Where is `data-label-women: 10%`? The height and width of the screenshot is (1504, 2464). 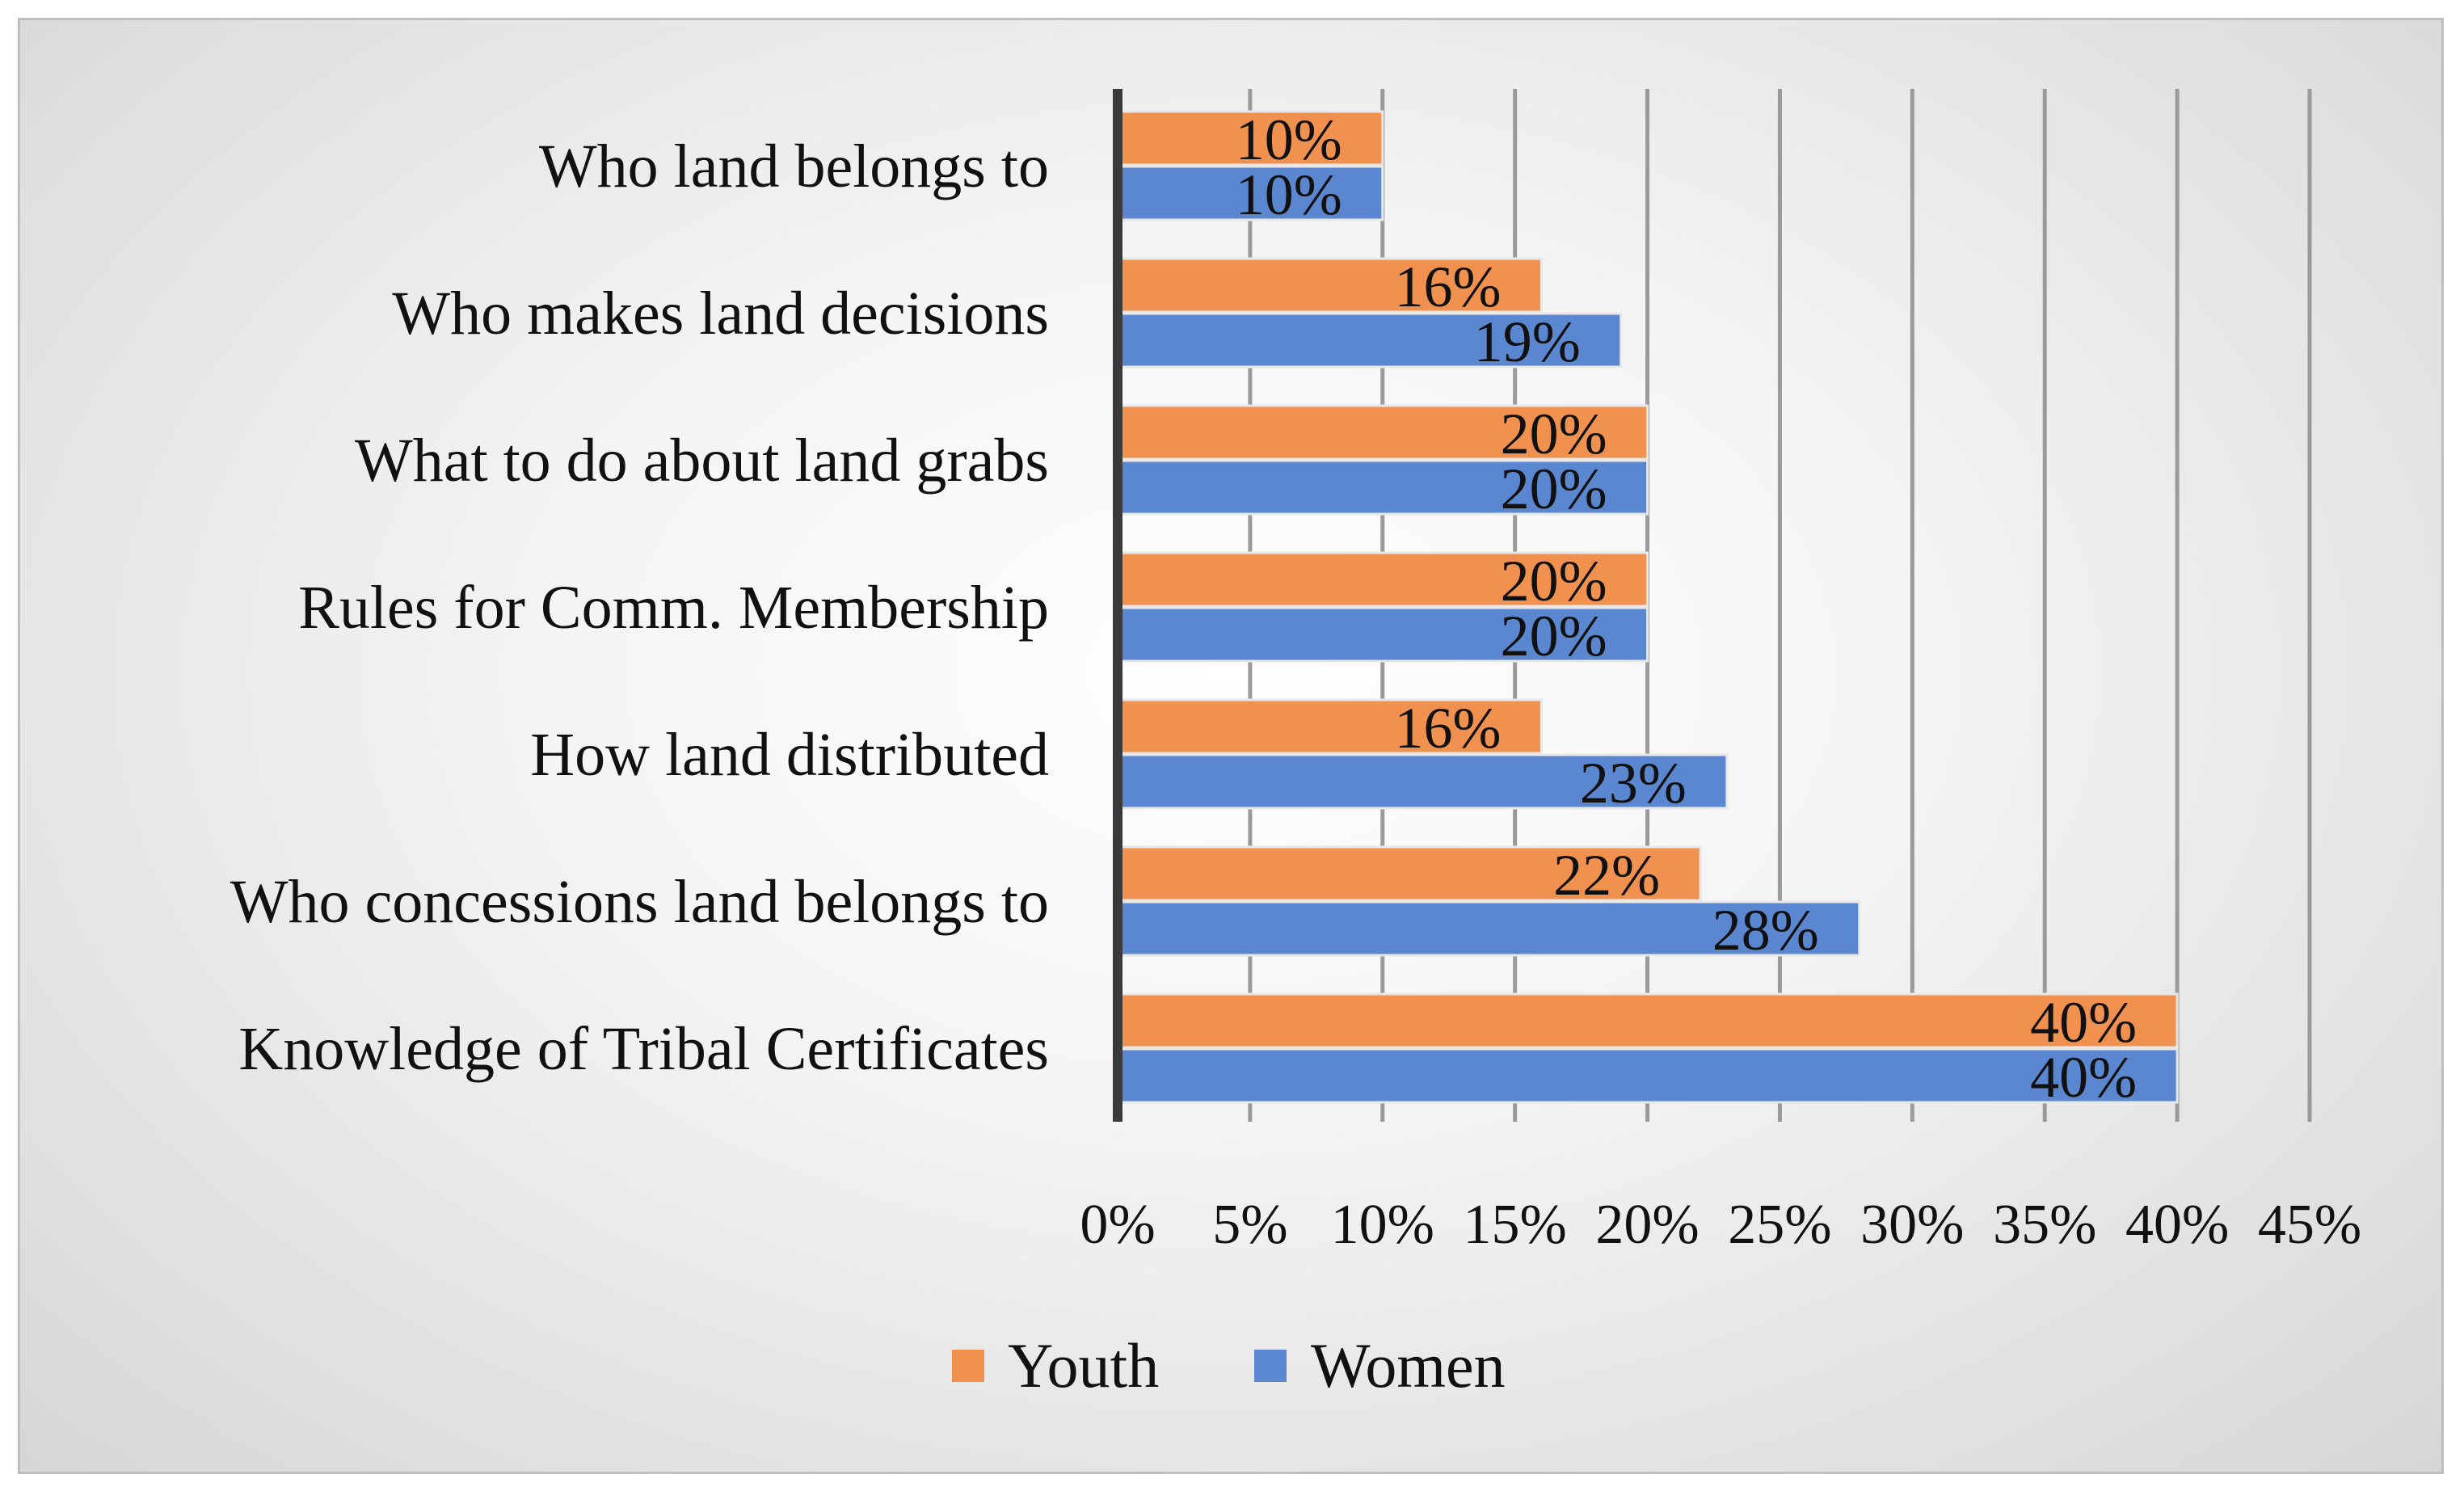
data-label-women: 10% is located at coordinates (1289, 194).